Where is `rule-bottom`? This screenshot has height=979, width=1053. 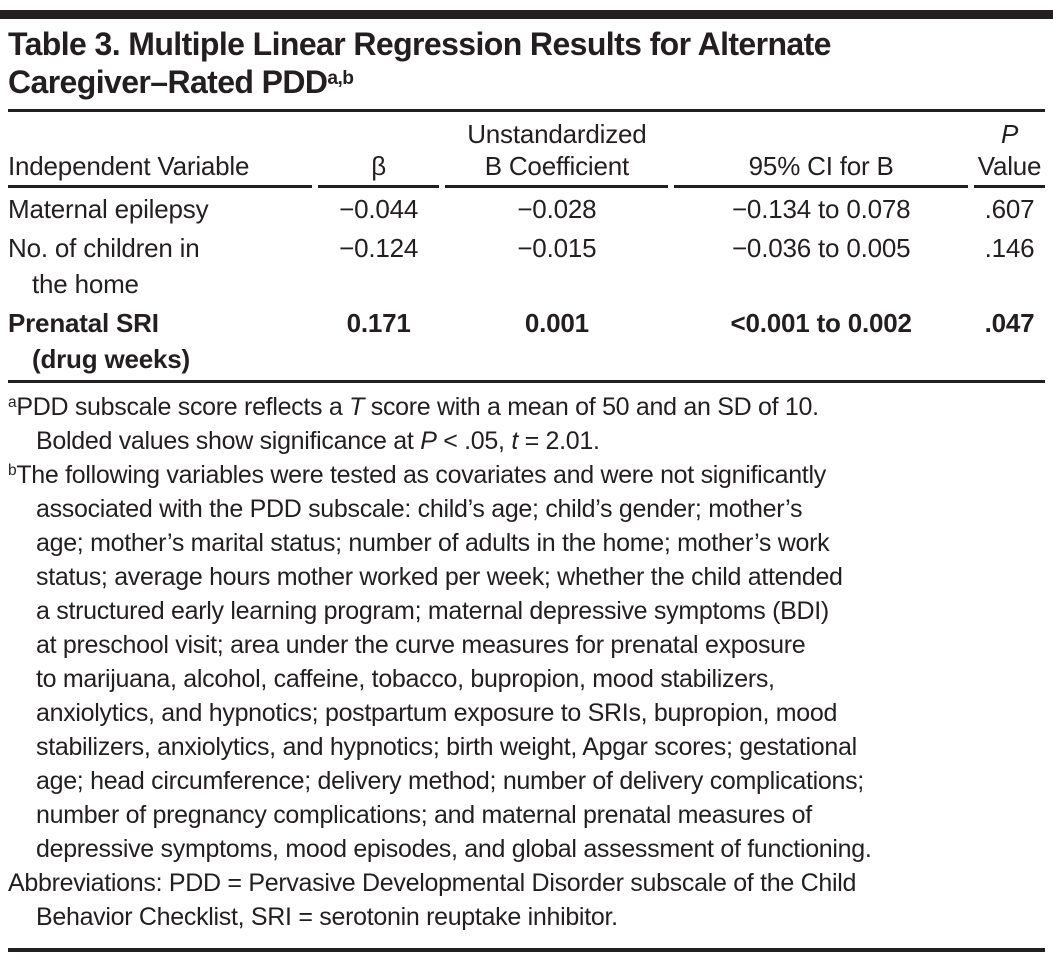
rule-bottom is located at coordinates (526, 950).